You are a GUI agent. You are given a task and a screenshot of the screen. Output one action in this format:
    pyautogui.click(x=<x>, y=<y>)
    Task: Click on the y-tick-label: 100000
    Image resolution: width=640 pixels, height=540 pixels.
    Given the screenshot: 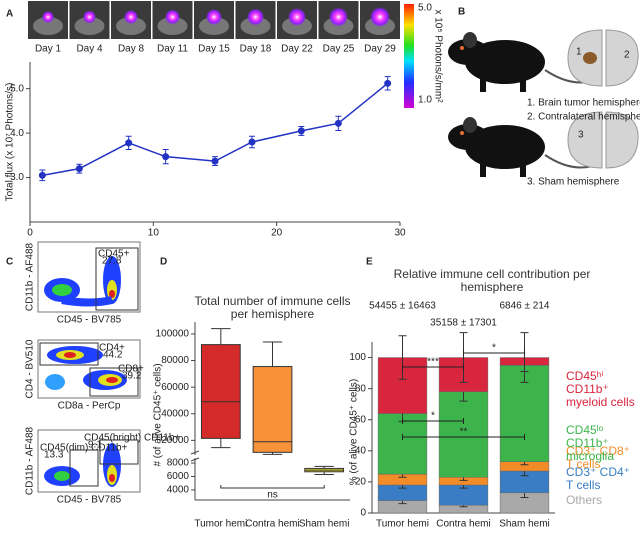 What is the action you would take?
    pyautogui.click(x=173, y=334)
    